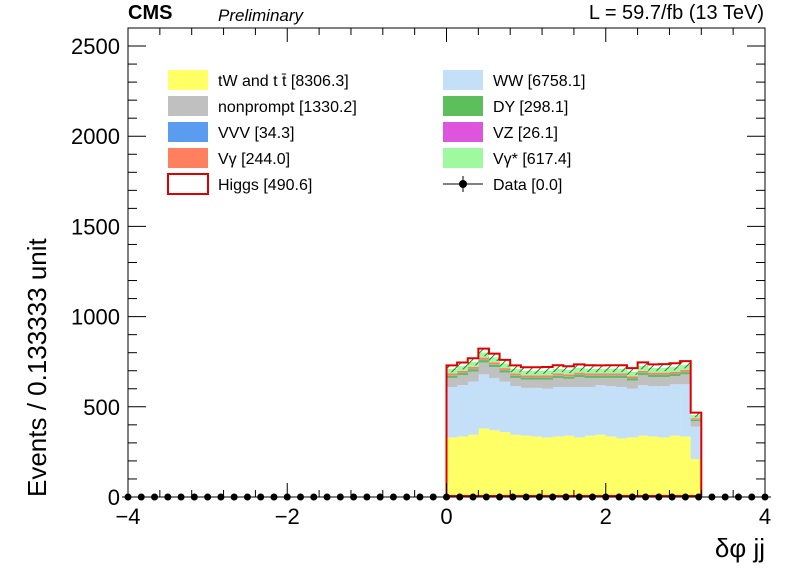 This screenshot has width=796, height=572. Describe the element at coordinates (525, 133) in the screenshot. I see `legend-label: VZ [26.1]` at that location.